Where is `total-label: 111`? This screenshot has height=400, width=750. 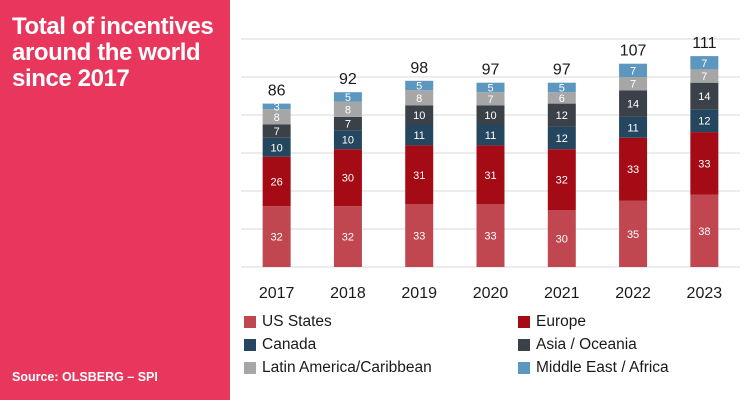 total-label: 111 is located at coordinates (704, 43).